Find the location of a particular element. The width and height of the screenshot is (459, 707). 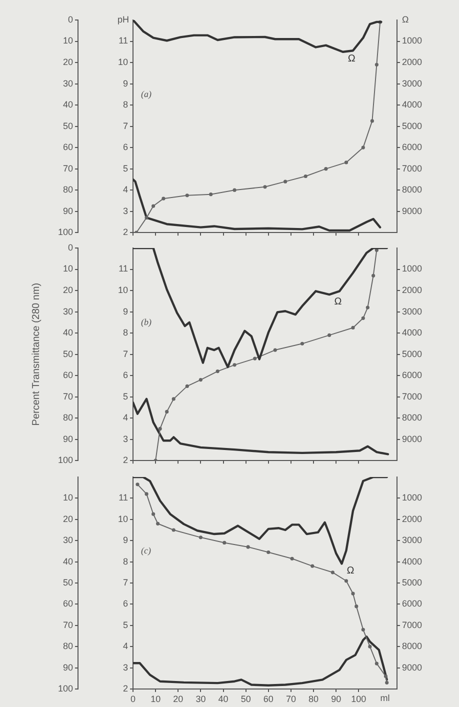

x-tick-label: 80 is located at coordinates (313, 699).